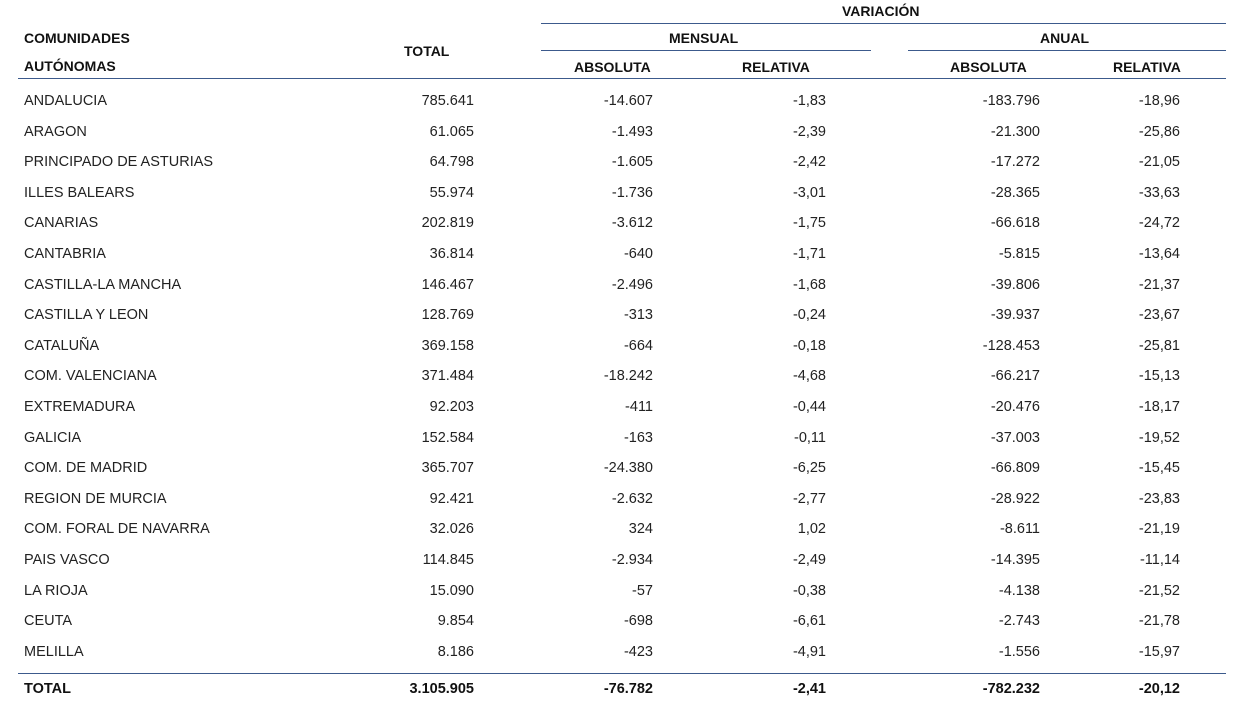  What do you see at coordinates (70, 66) in the screenshot?
I see `header-autonomas: AUTÓNOMAS` at bounding box center [70, 66].